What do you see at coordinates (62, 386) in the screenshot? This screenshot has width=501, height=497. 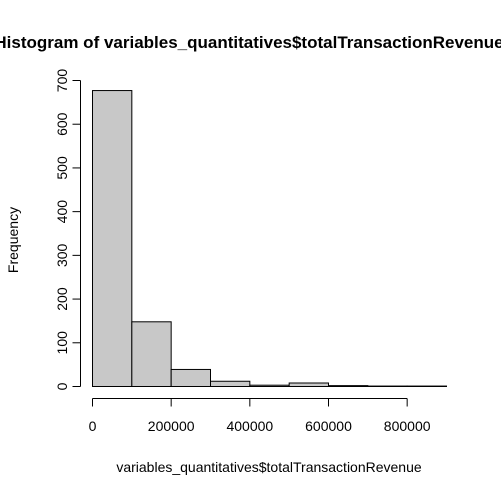 I see `y-tick-label: 0` at bounding box center [62, 386].